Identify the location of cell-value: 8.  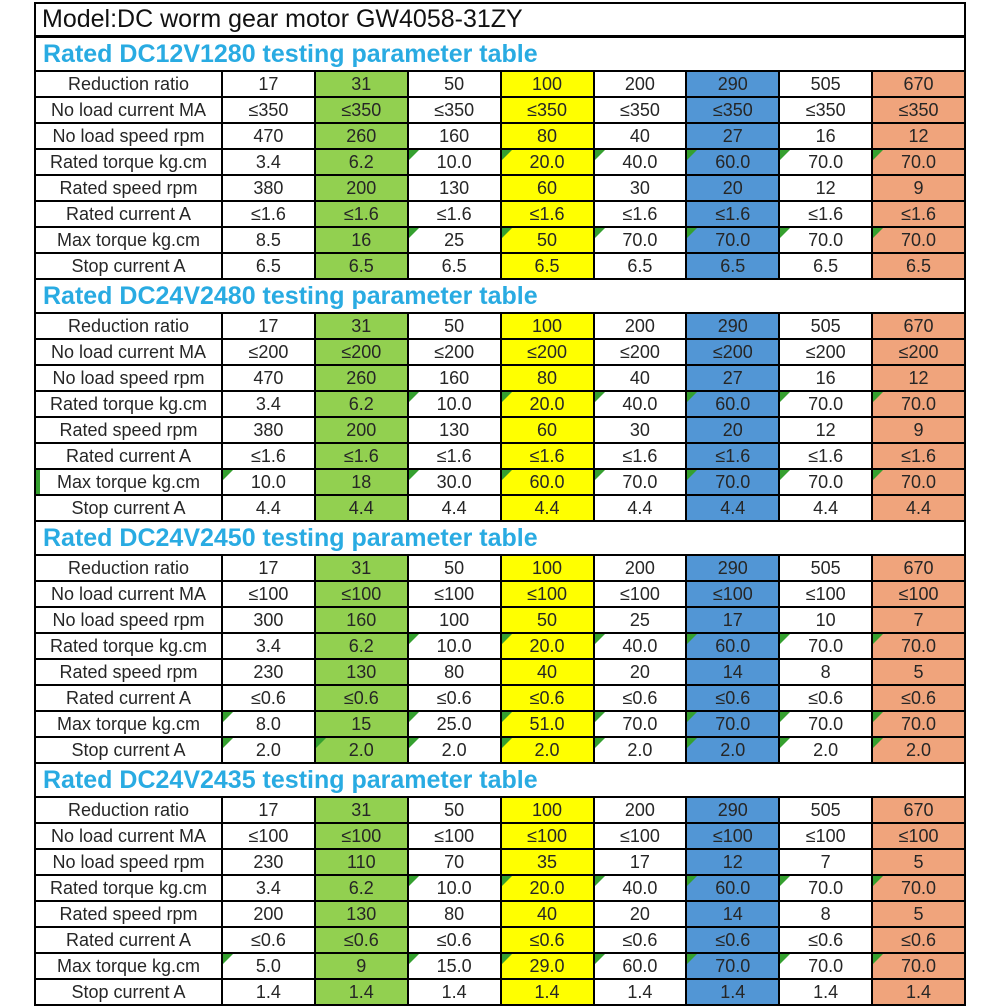
(826, 914).